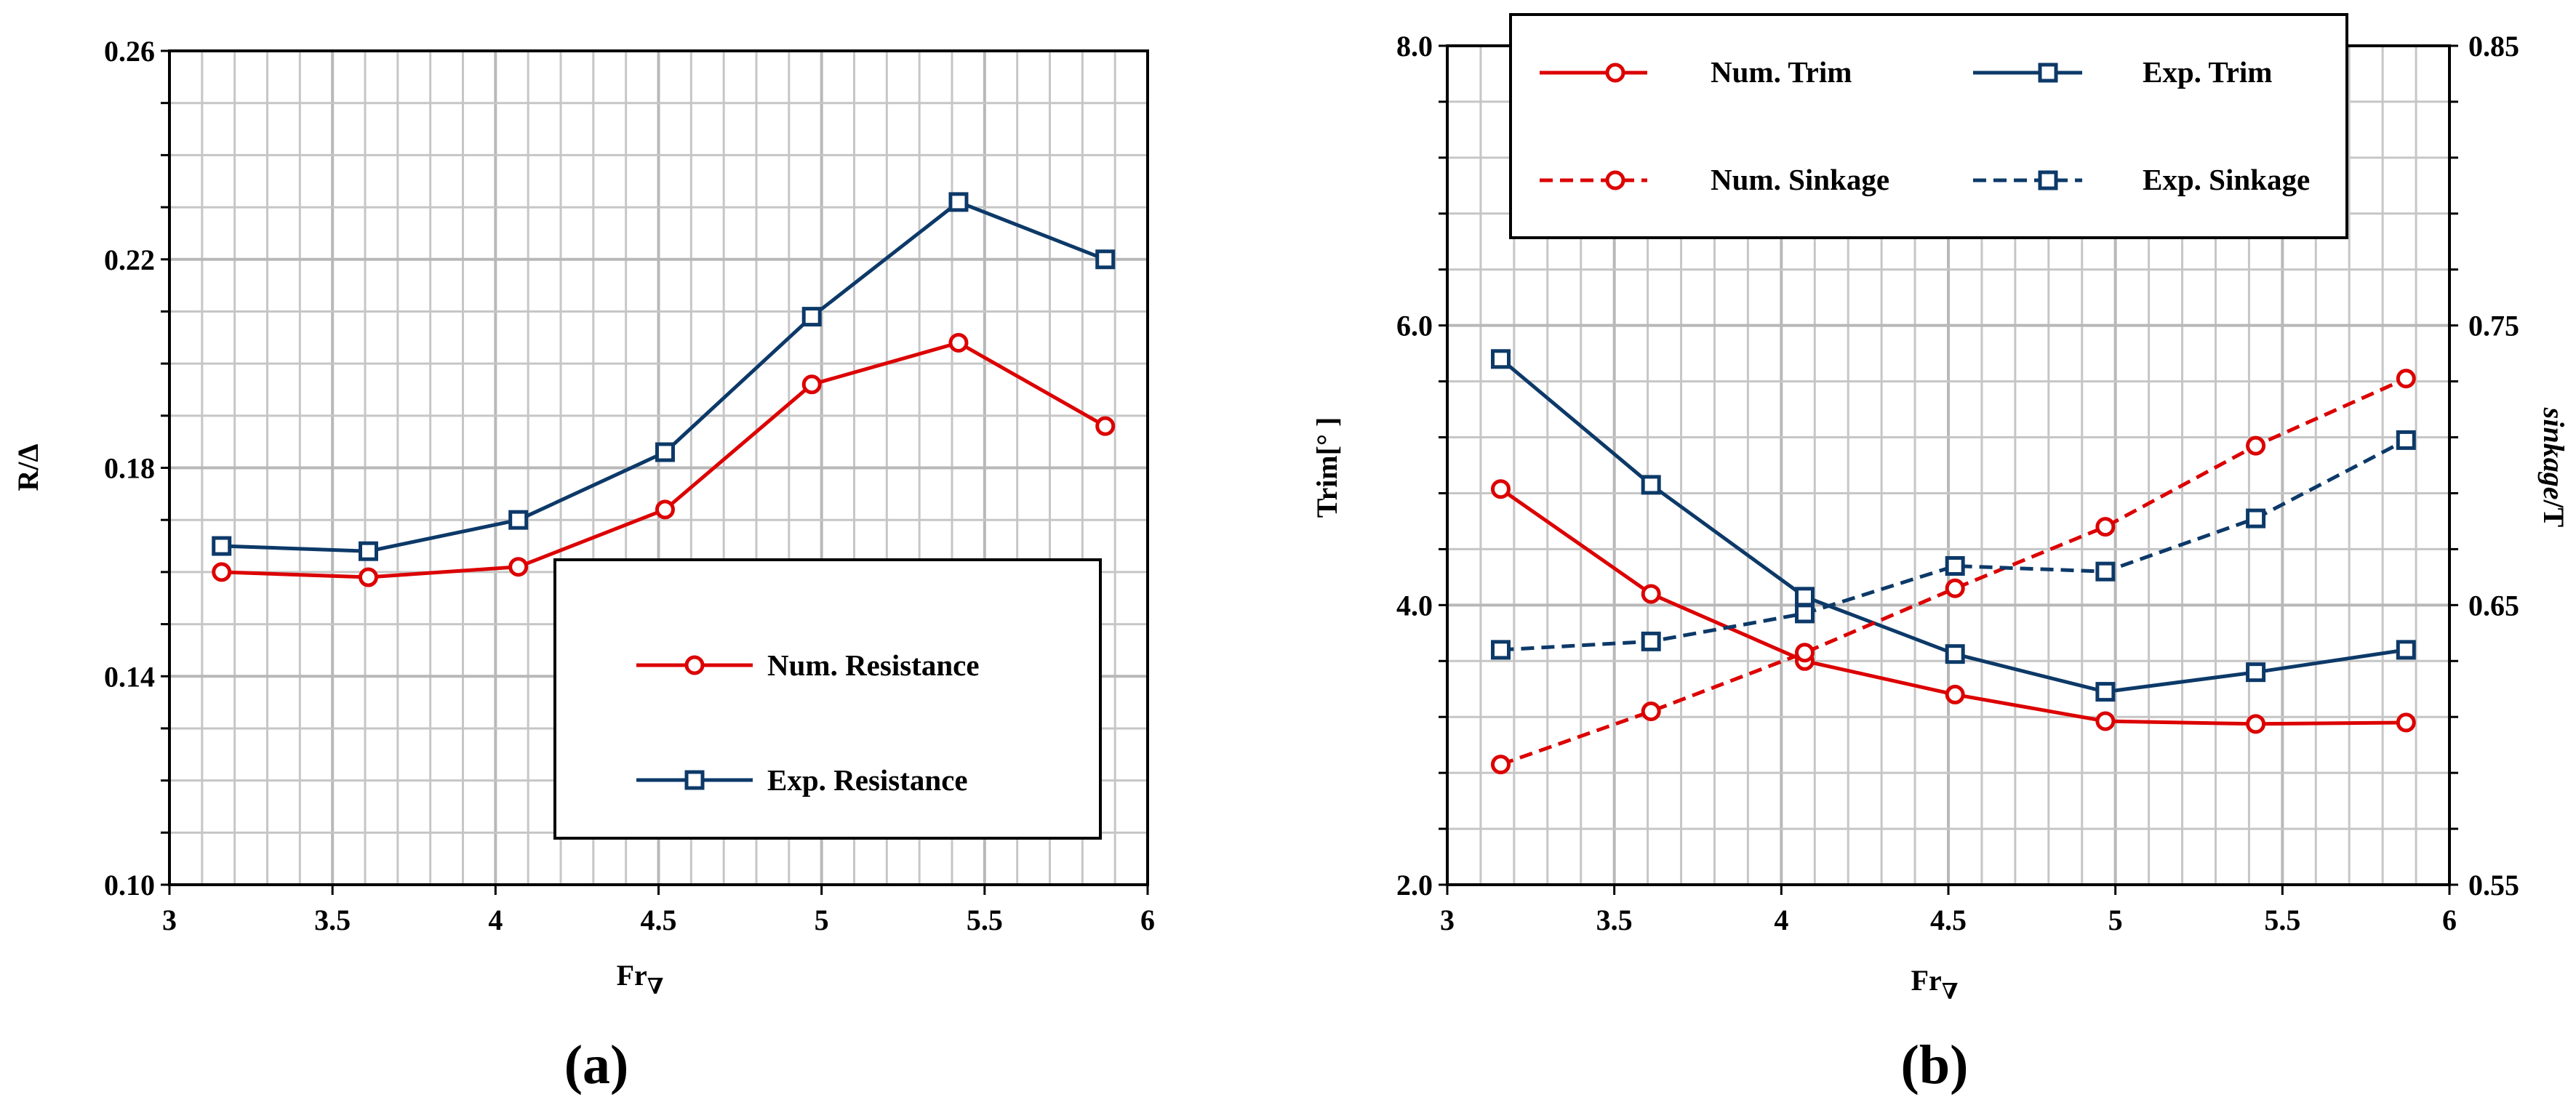 The image size is (2576, 1105). I want to click on series-line-exp-trim, so click(1953, 525).